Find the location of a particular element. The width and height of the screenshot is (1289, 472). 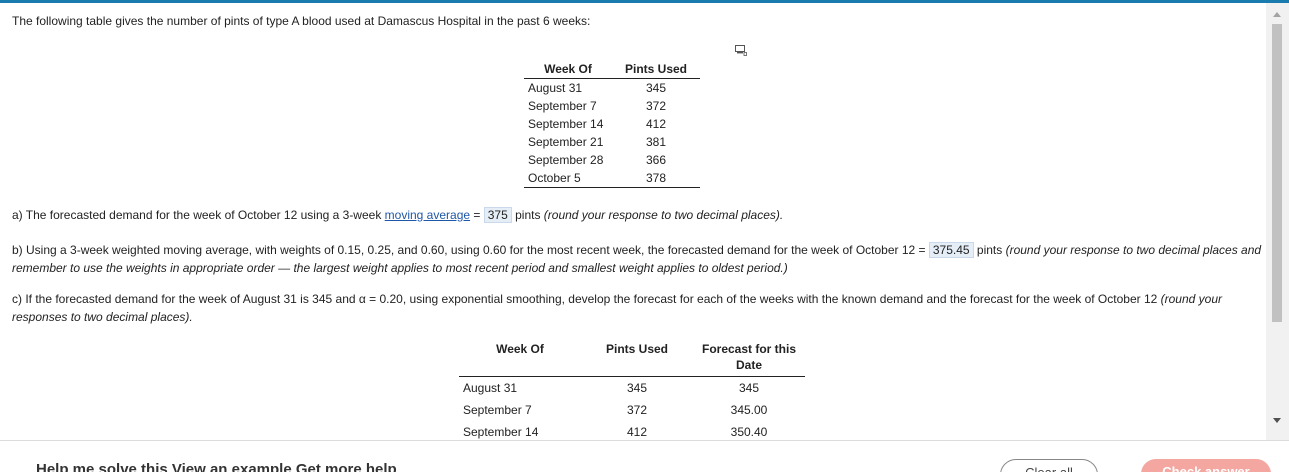

table-row: September 7 372 345.00 is located at coordinates (632, 410).